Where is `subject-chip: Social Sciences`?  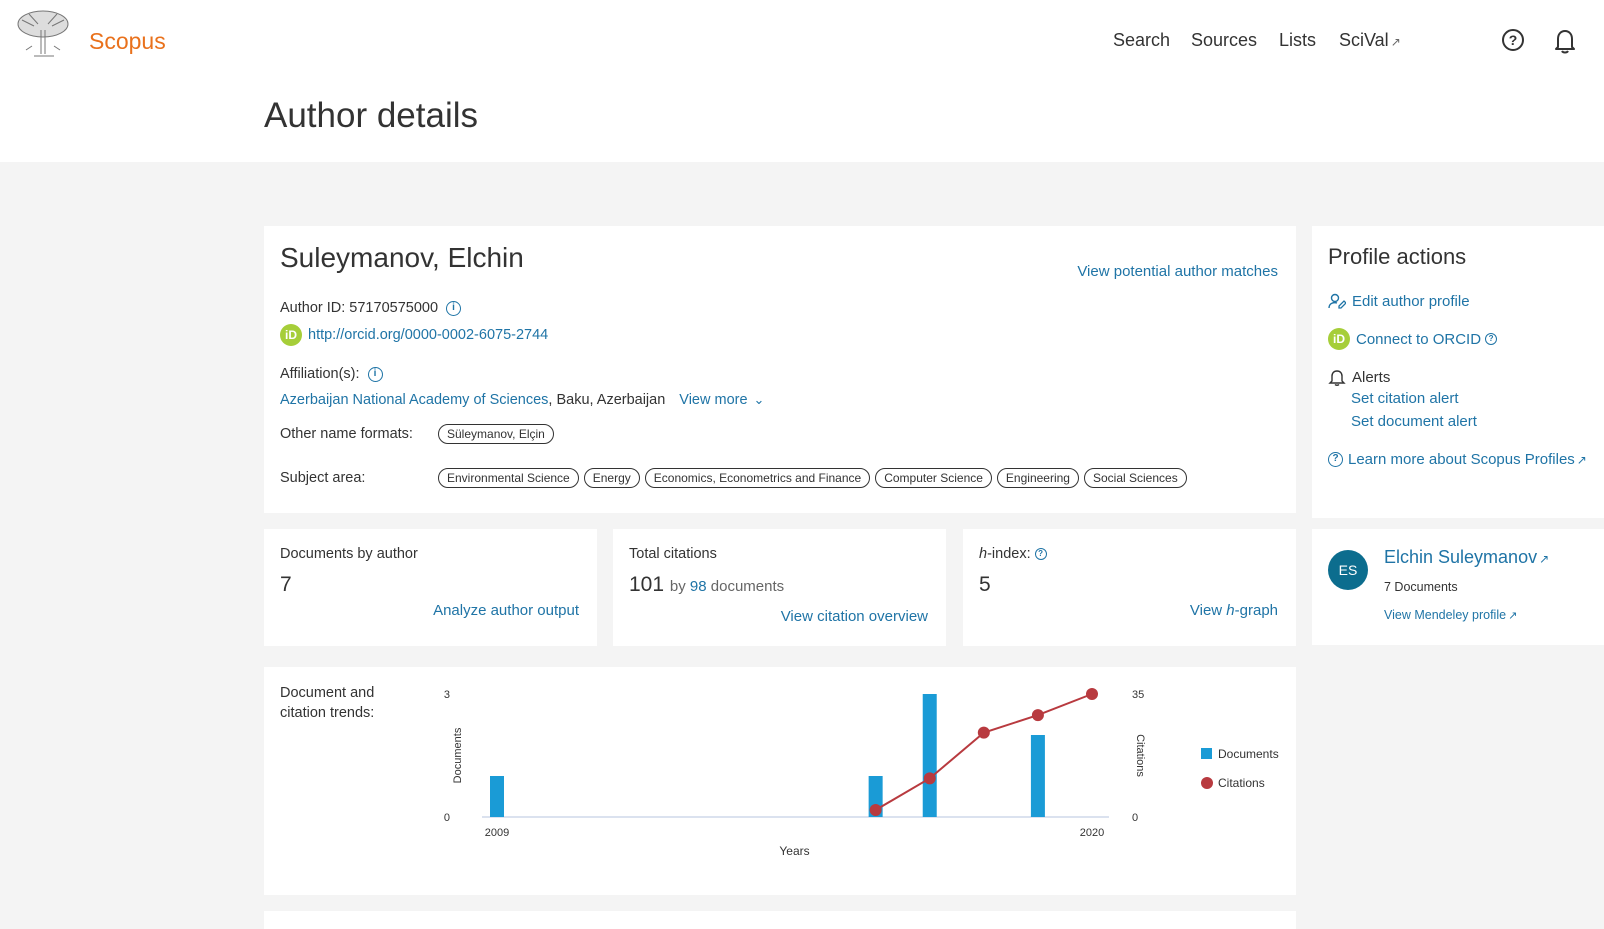 subject-chip: Social Sciences is located at coordinates (1135, 478).